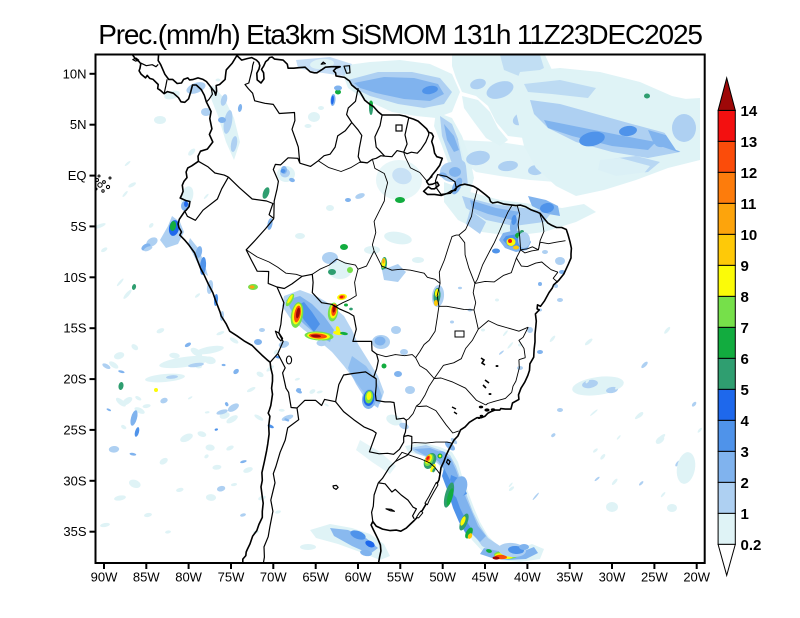 This screenshot has width=800, height=618. I want to click on svg-text: 11, so click(749, 204).